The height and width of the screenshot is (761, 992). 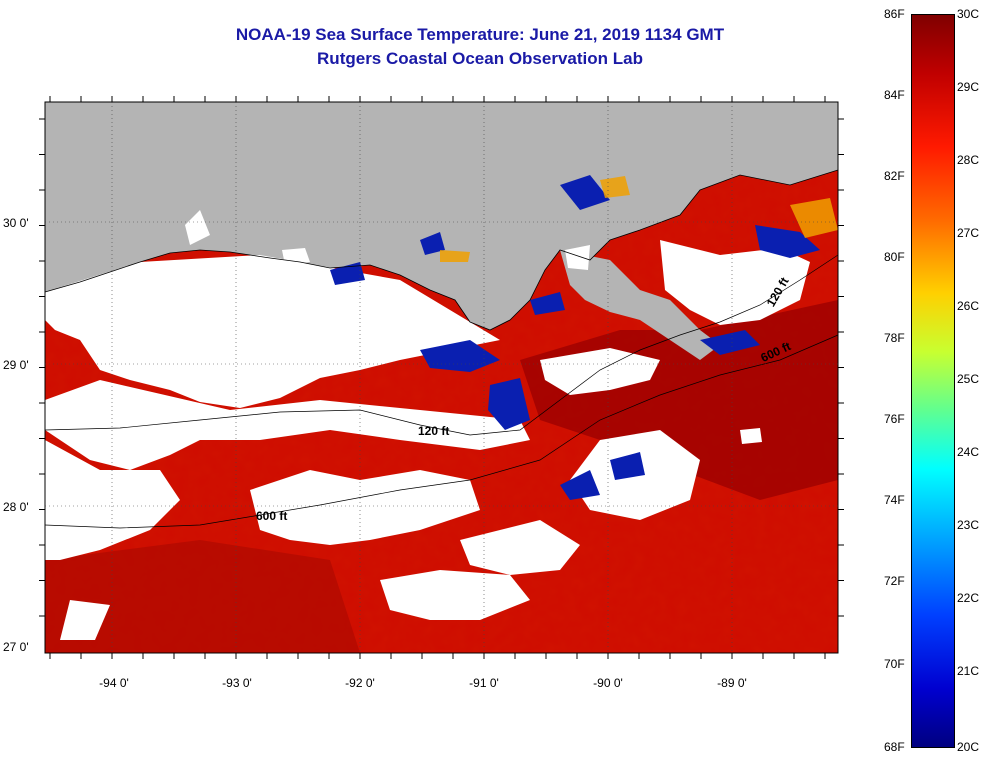 I want to click on colorbar-c-29: 29C, so click(x=968, y=87).